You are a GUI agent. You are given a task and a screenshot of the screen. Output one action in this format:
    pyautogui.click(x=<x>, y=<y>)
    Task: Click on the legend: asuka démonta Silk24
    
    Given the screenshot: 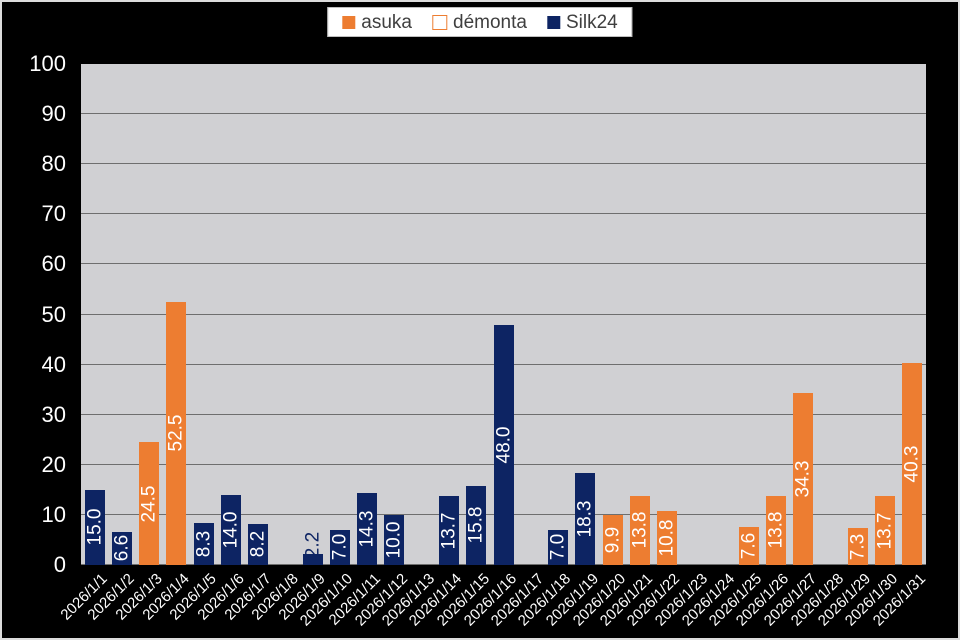 What is the action you would take?
    pyautogui.click(x=480, y=22)
    